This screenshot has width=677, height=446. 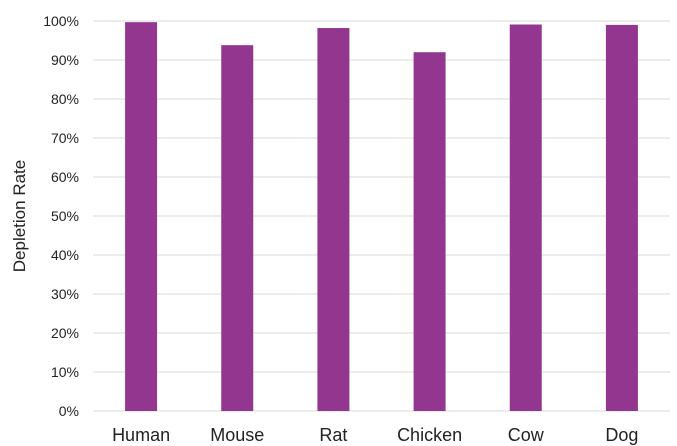 What do you see at coordinates (65, 60) in the screenshot?
I see `y-tick-label: 90%` at bounding box center [65, 60].